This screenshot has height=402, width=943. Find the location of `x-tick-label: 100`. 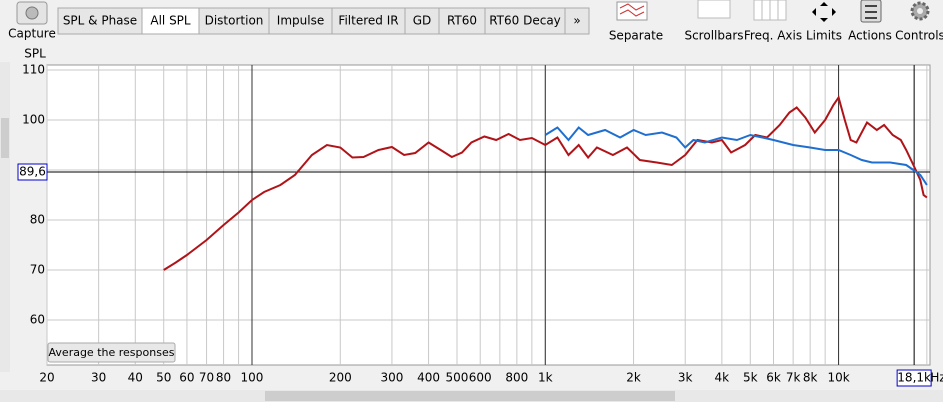

x-tick-label: 100 is located at coordinates (252, 378).